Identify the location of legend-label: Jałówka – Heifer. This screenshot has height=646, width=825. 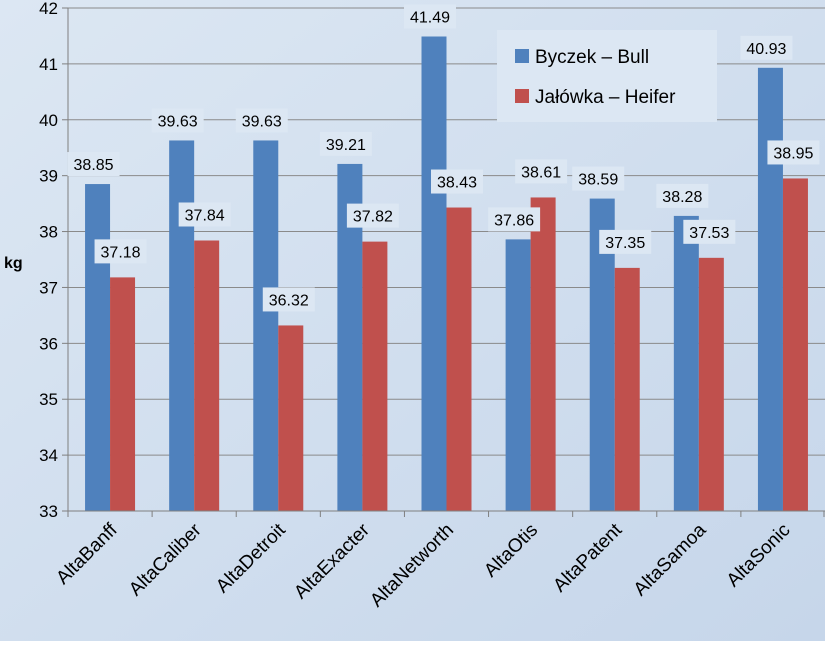
(605, 97).